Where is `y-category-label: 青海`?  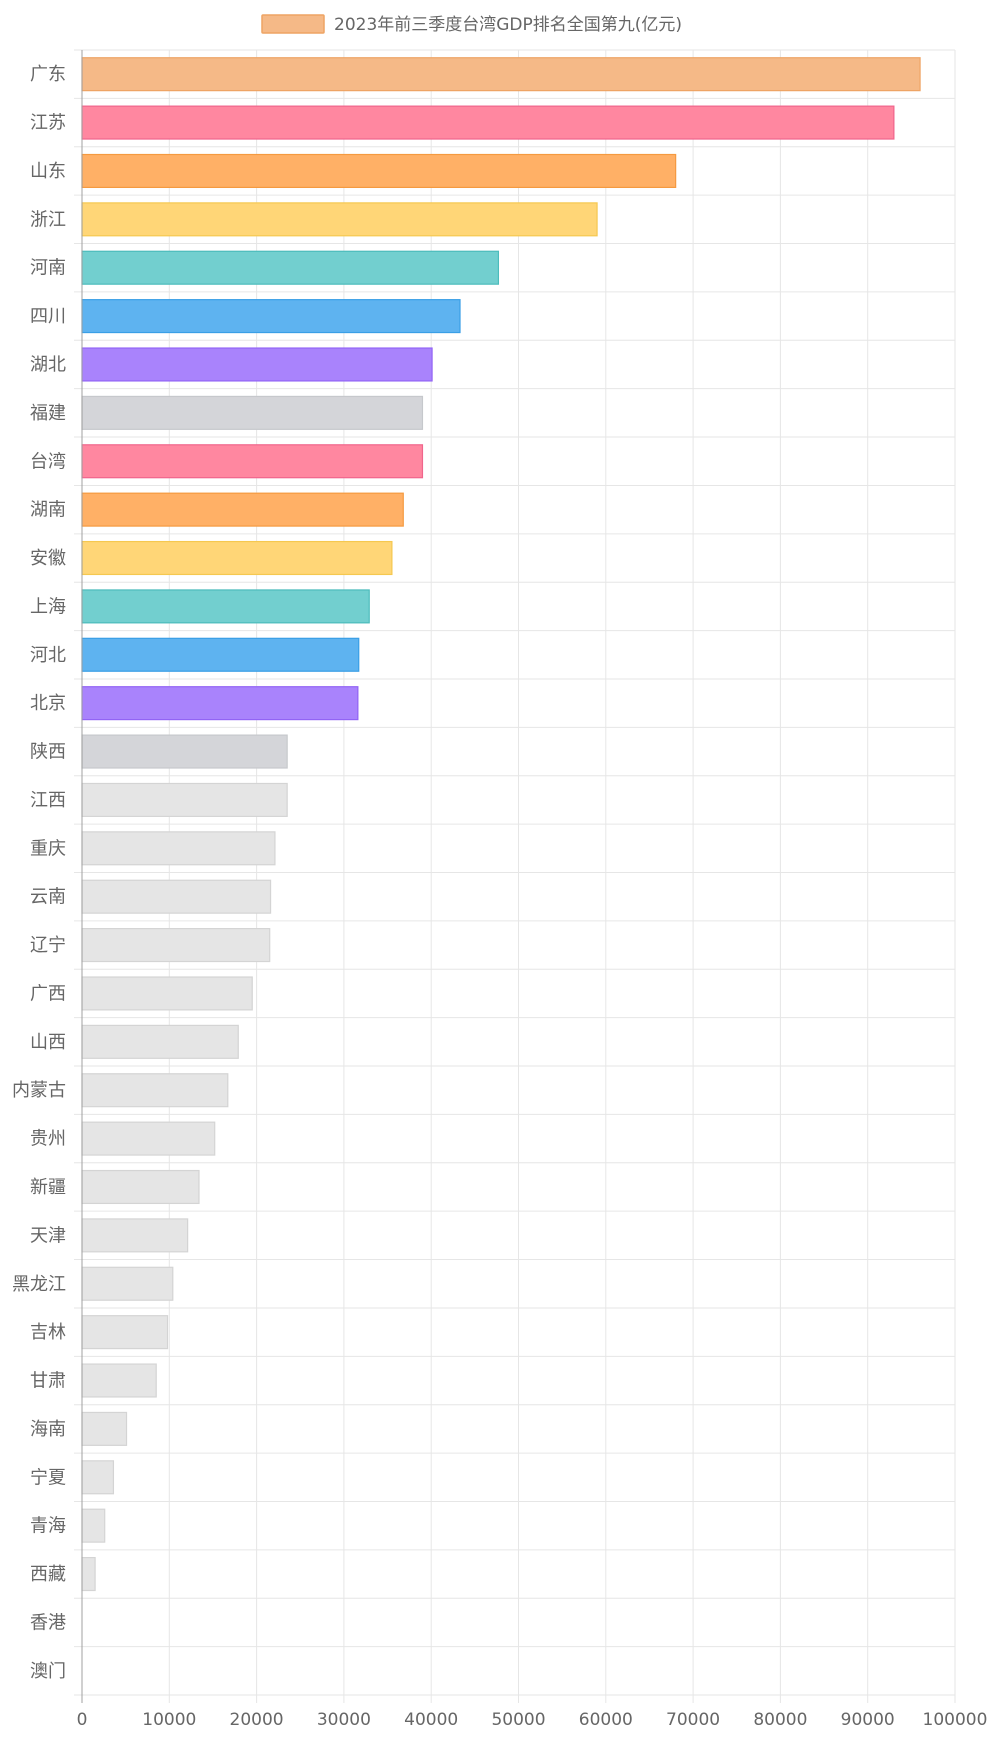
y-category-label: 青海 is located at coordinates (48, 1526).